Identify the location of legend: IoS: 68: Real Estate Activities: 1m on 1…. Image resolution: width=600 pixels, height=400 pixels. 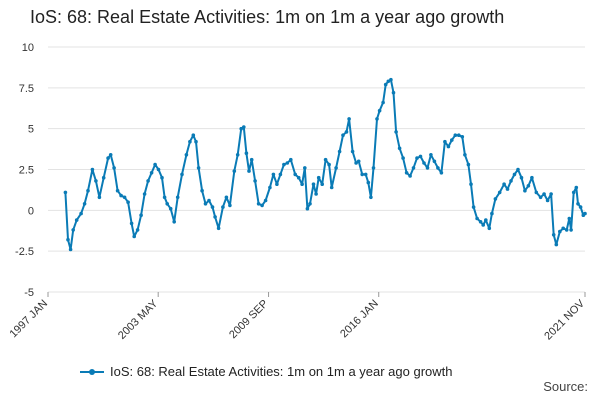
(266, 371).